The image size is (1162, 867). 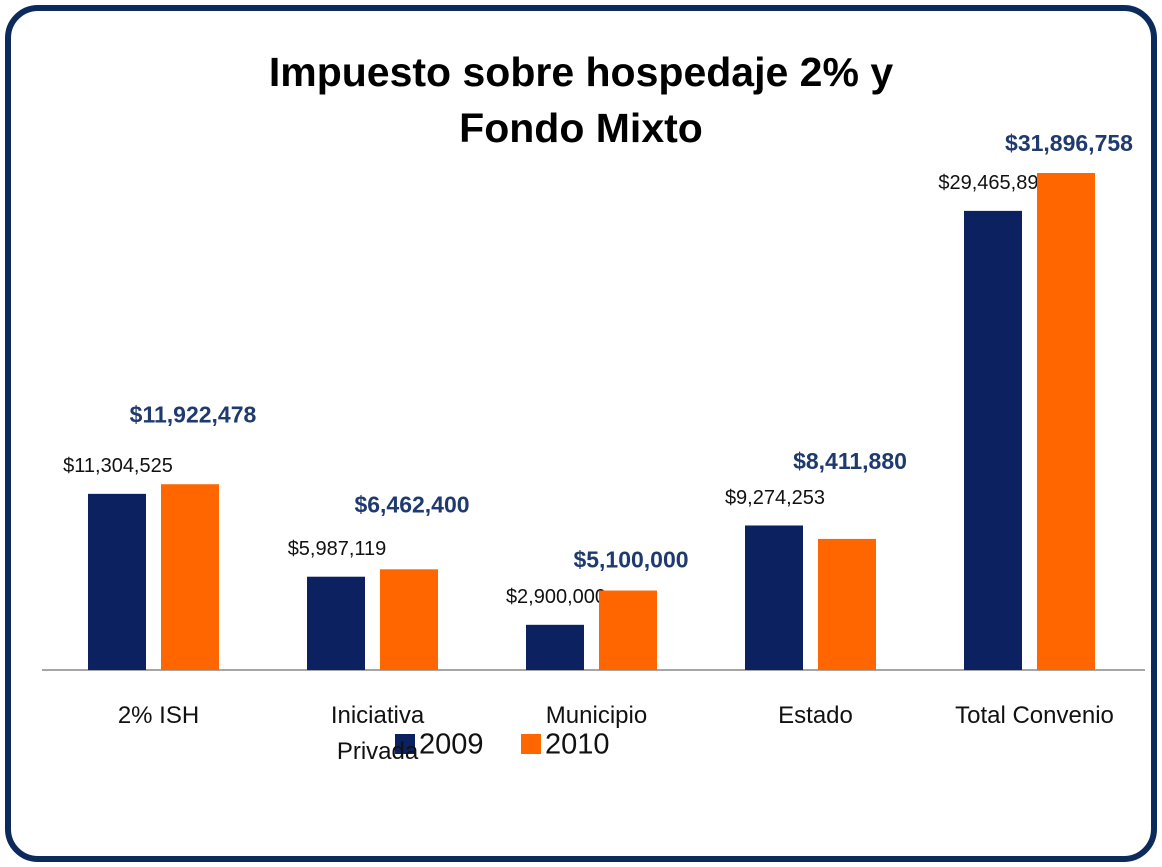 I want to click on legend-label: 2010, so click(x=577, y=745).